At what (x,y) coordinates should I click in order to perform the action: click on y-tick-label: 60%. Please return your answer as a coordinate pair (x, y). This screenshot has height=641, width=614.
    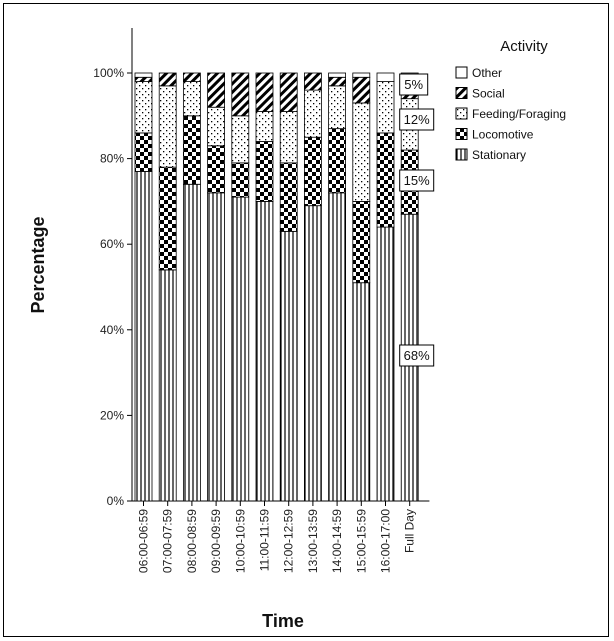
    Looking at the image, I should click on (112, 244).